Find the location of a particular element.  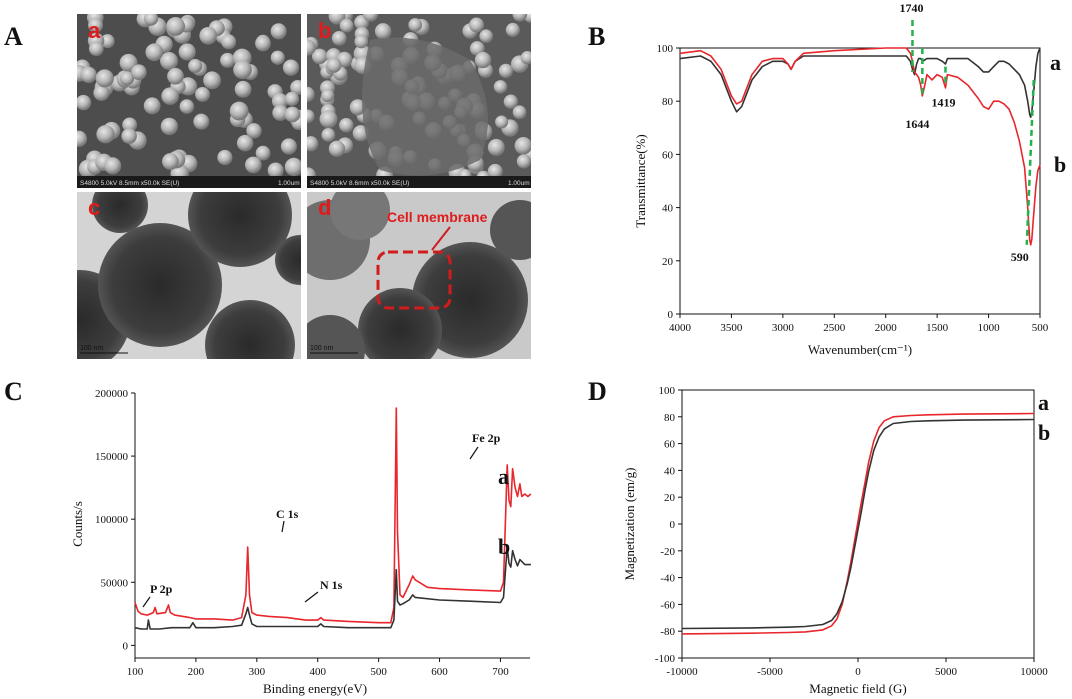

x-tick-label: -10000 is located at coordinates (682, 672).